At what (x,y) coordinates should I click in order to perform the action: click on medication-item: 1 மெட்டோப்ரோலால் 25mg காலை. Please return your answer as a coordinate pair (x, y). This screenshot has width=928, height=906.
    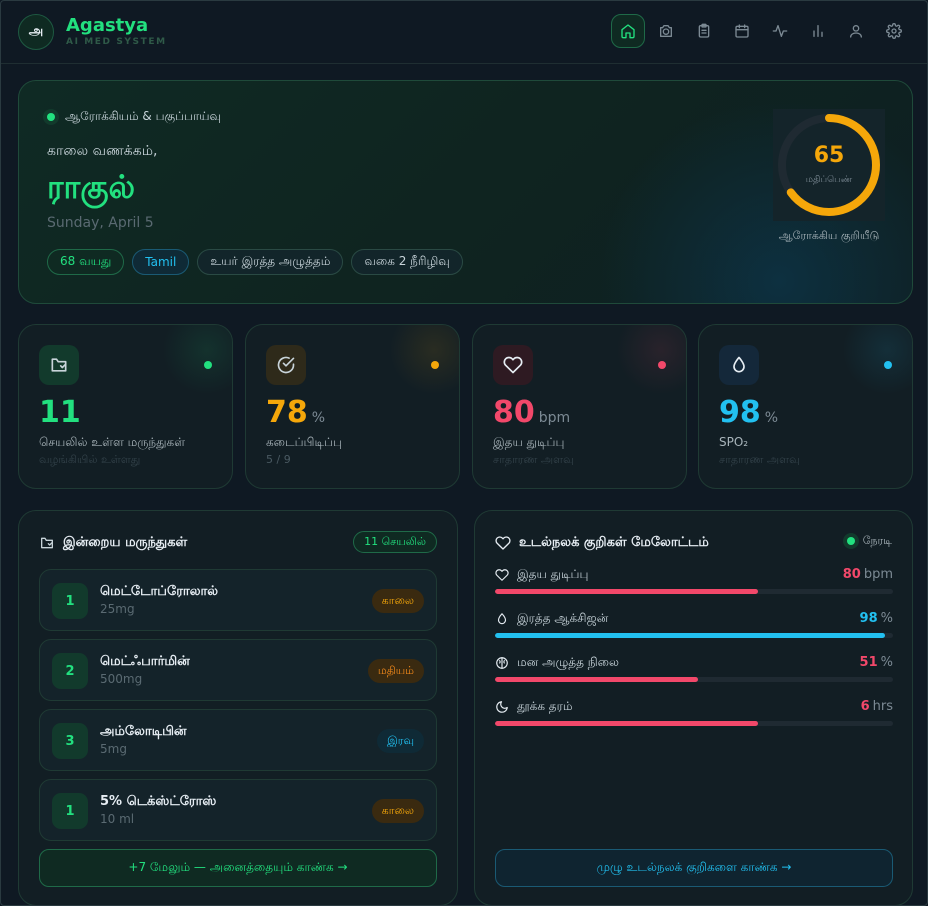
    Looking at the image, I should click on (238, 600).